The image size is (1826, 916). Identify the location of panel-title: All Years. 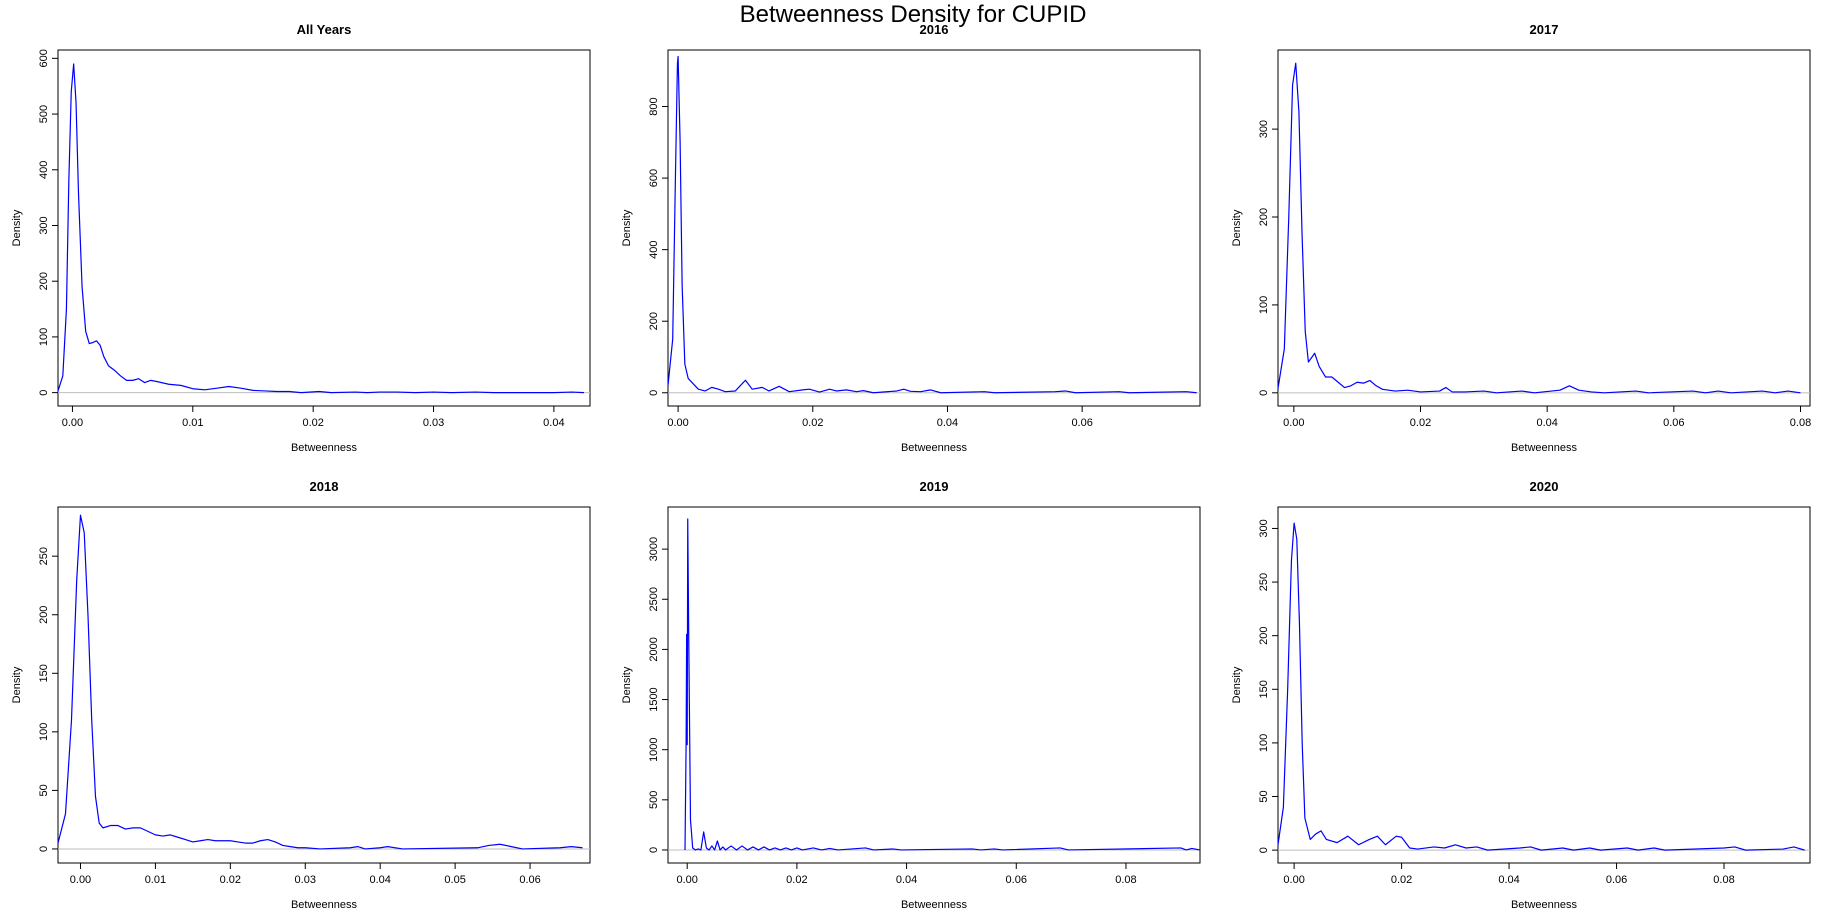
(324, 29).